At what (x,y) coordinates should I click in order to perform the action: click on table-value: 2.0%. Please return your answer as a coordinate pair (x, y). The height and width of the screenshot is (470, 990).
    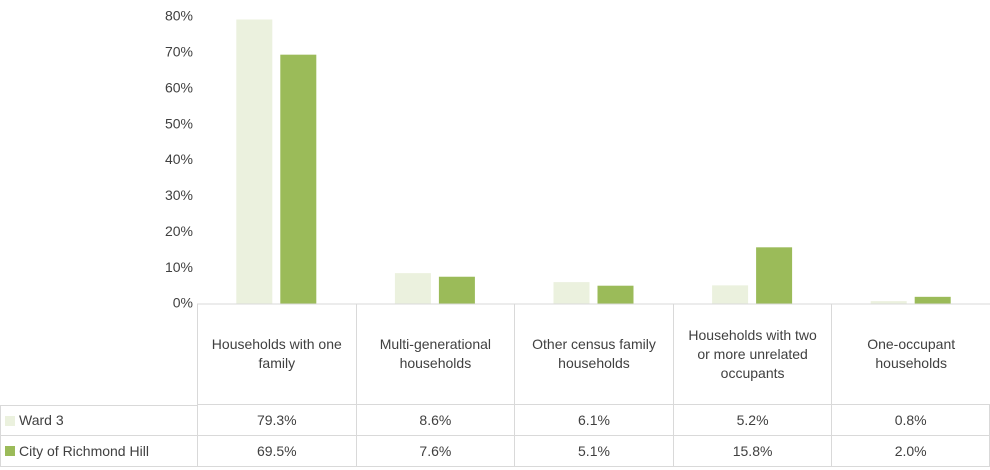
    Looking at the image, I should click on (910, 451).